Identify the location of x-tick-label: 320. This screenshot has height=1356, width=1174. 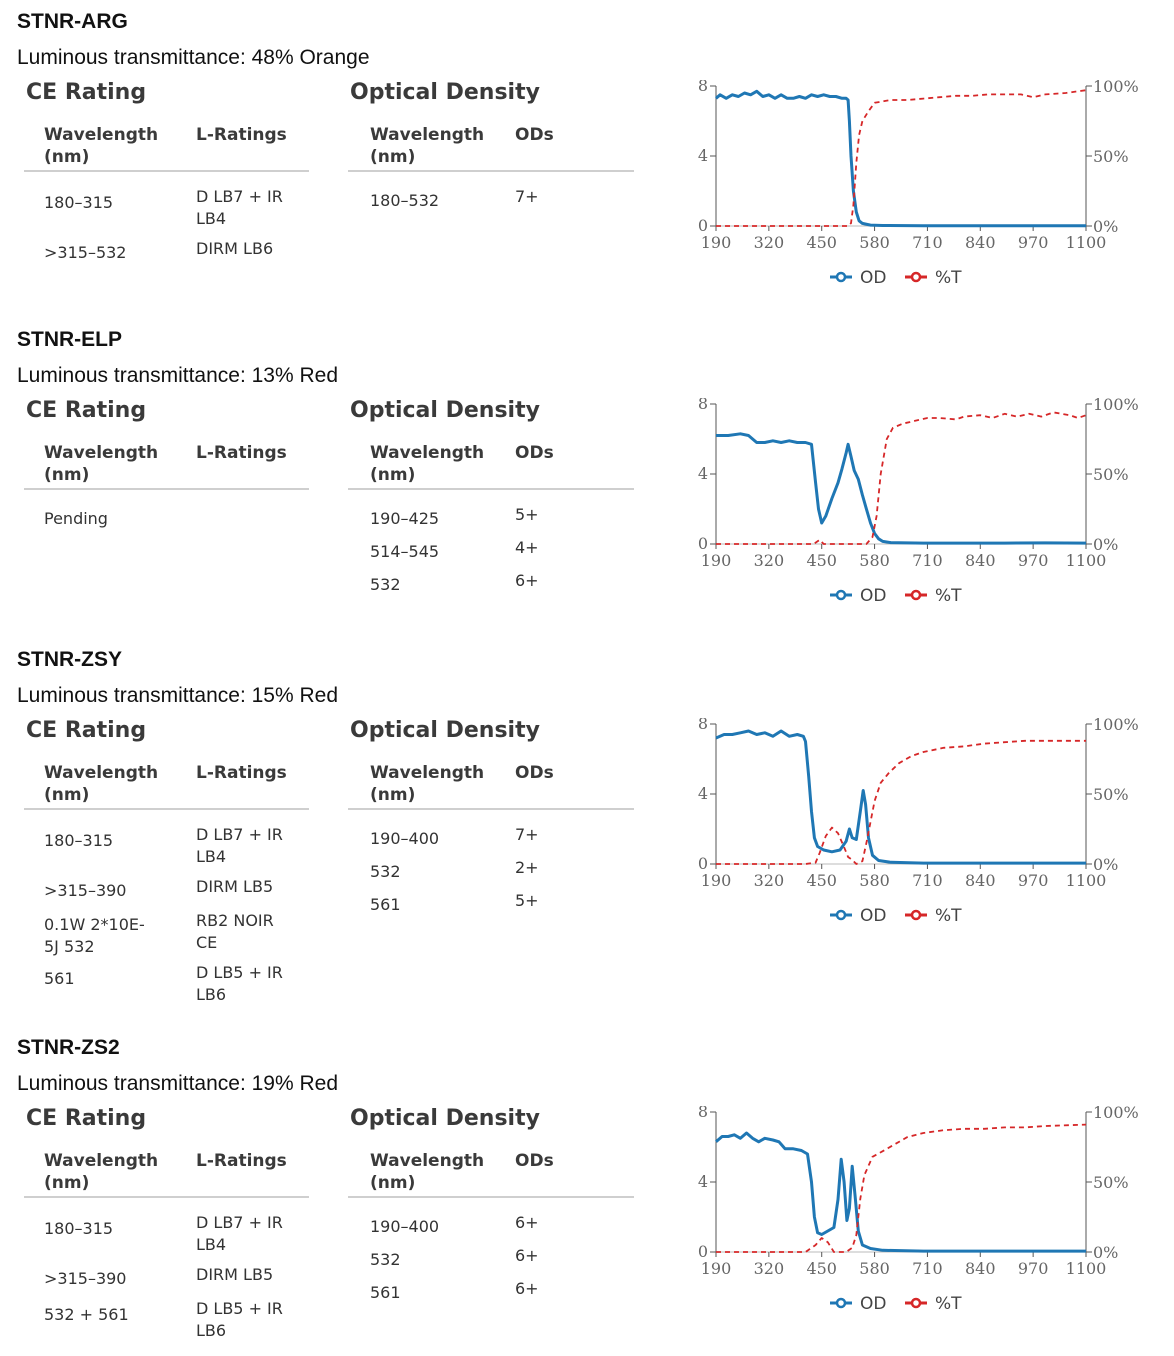
(769, 242).